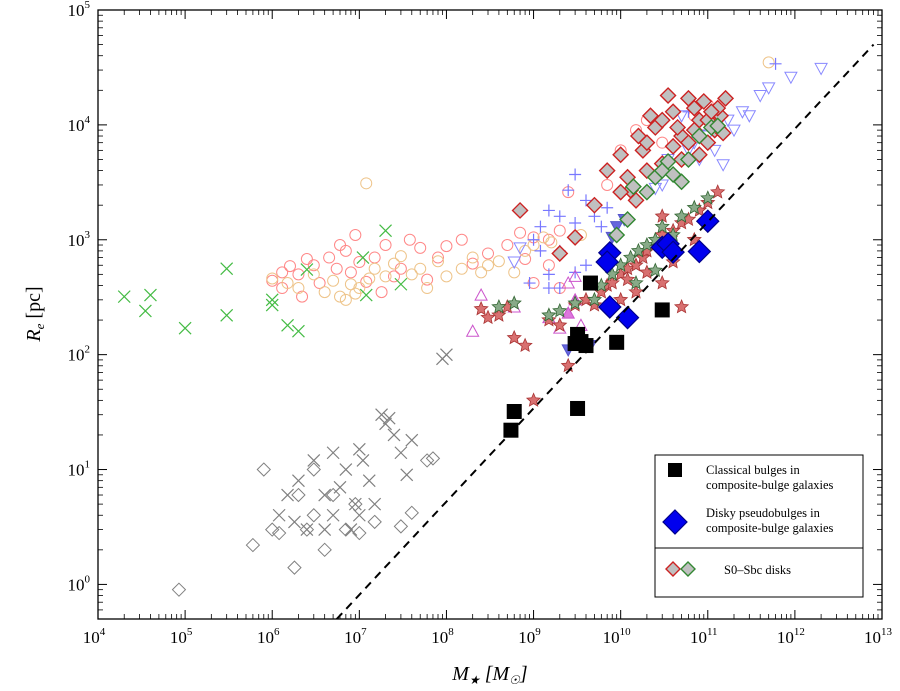 The image size is (900, 691). What do you see at coordinates (79, 583) in the screenshot?
I see `y-tick-label: 10⁰` at bounding box center [79, 583].